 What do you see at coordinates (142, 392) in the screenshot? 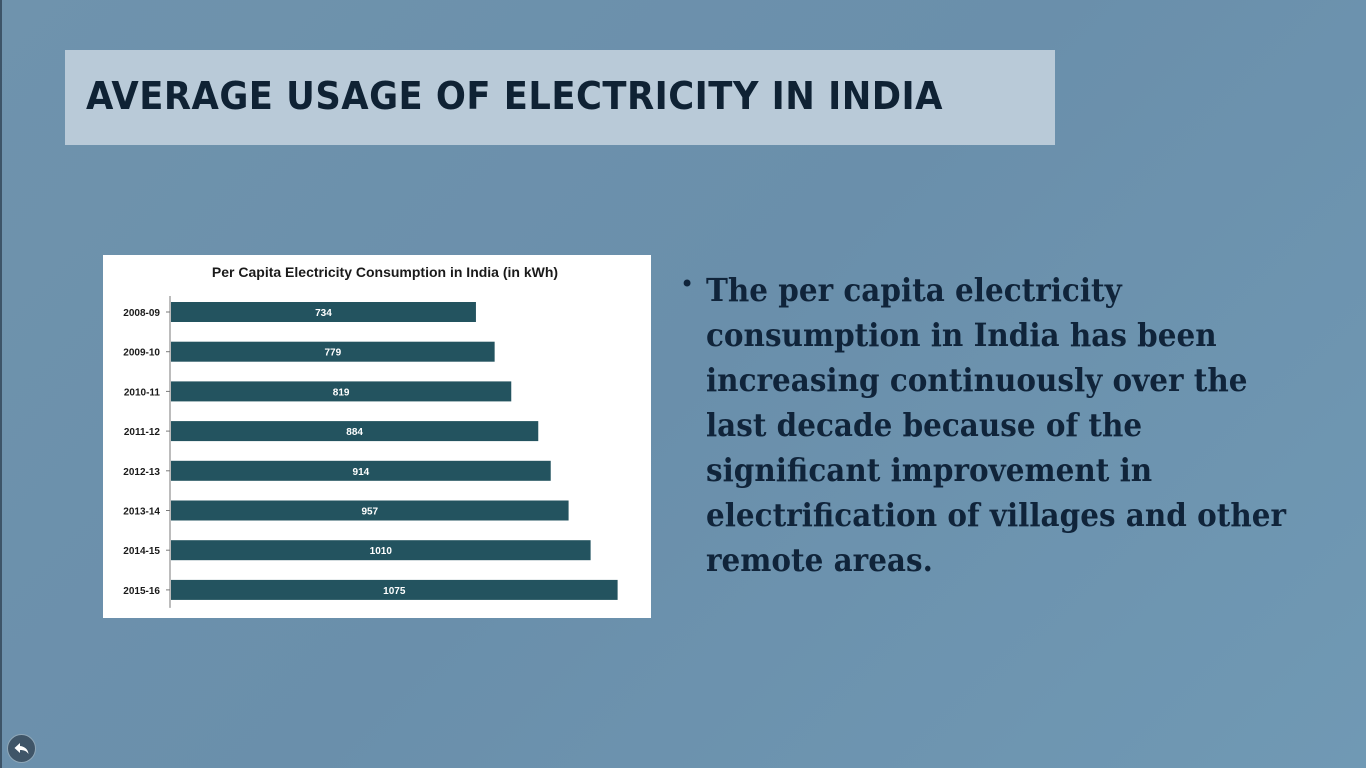
I see `category-label: 2010-11` at bounding box center [142, 392].